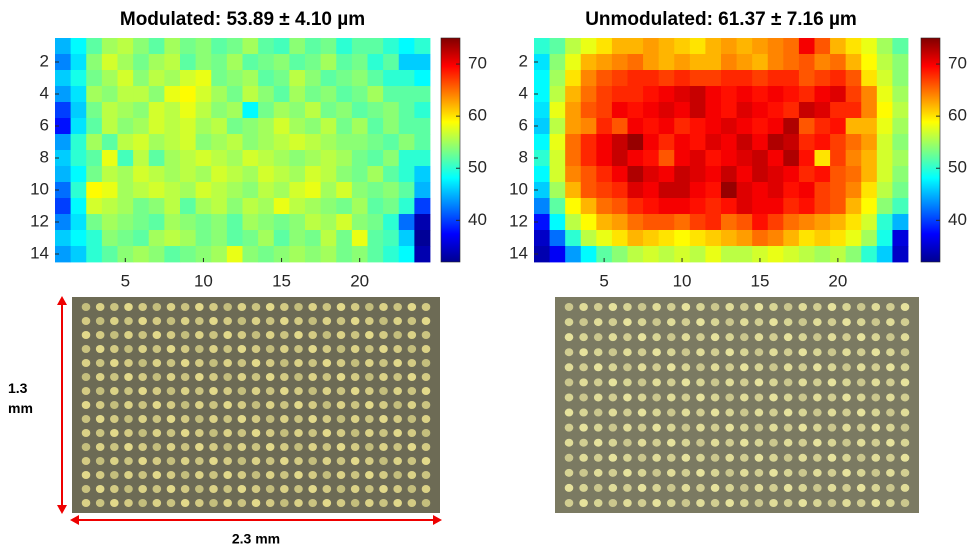 The width and height of the screenshot is (969, 548). I want to click on x-tick-label: 10, so click(682, 280).